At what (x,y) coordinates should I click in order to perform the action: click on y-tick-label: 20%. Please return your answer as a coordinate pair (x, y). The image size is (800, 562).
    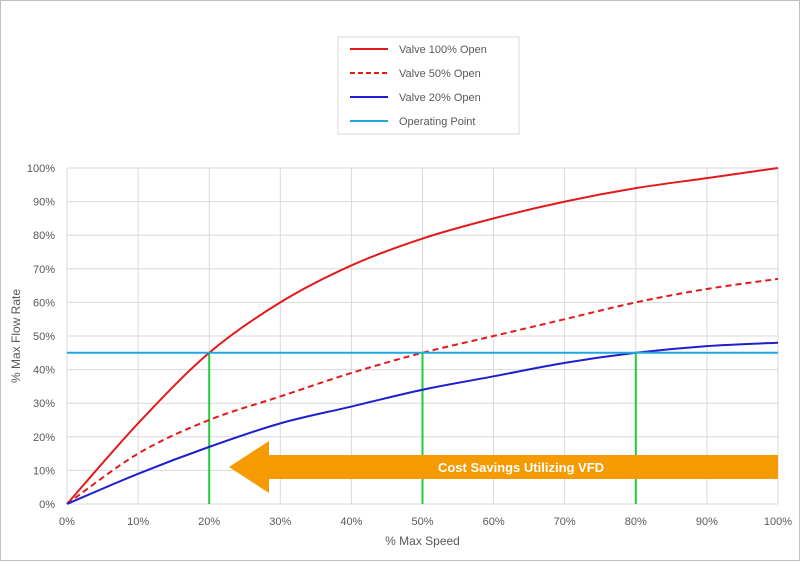
    Looking at the image, I should click on (44, 438).